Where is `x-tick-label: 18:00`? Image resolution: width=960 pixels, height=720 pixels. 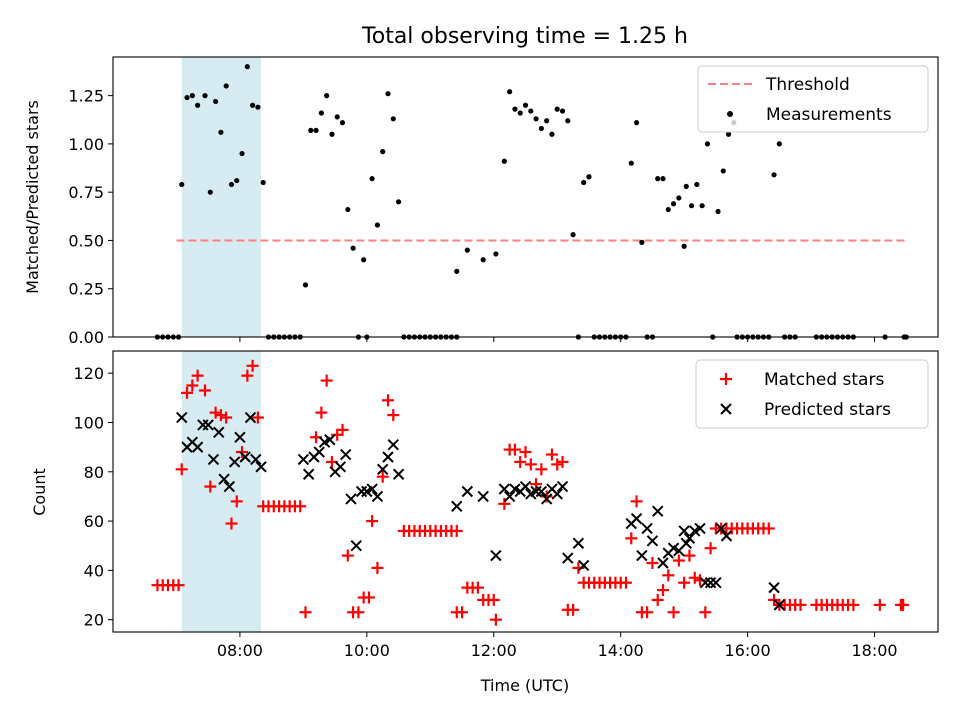
x-tick-label: 18:00 is located at coordinates (874, 650).